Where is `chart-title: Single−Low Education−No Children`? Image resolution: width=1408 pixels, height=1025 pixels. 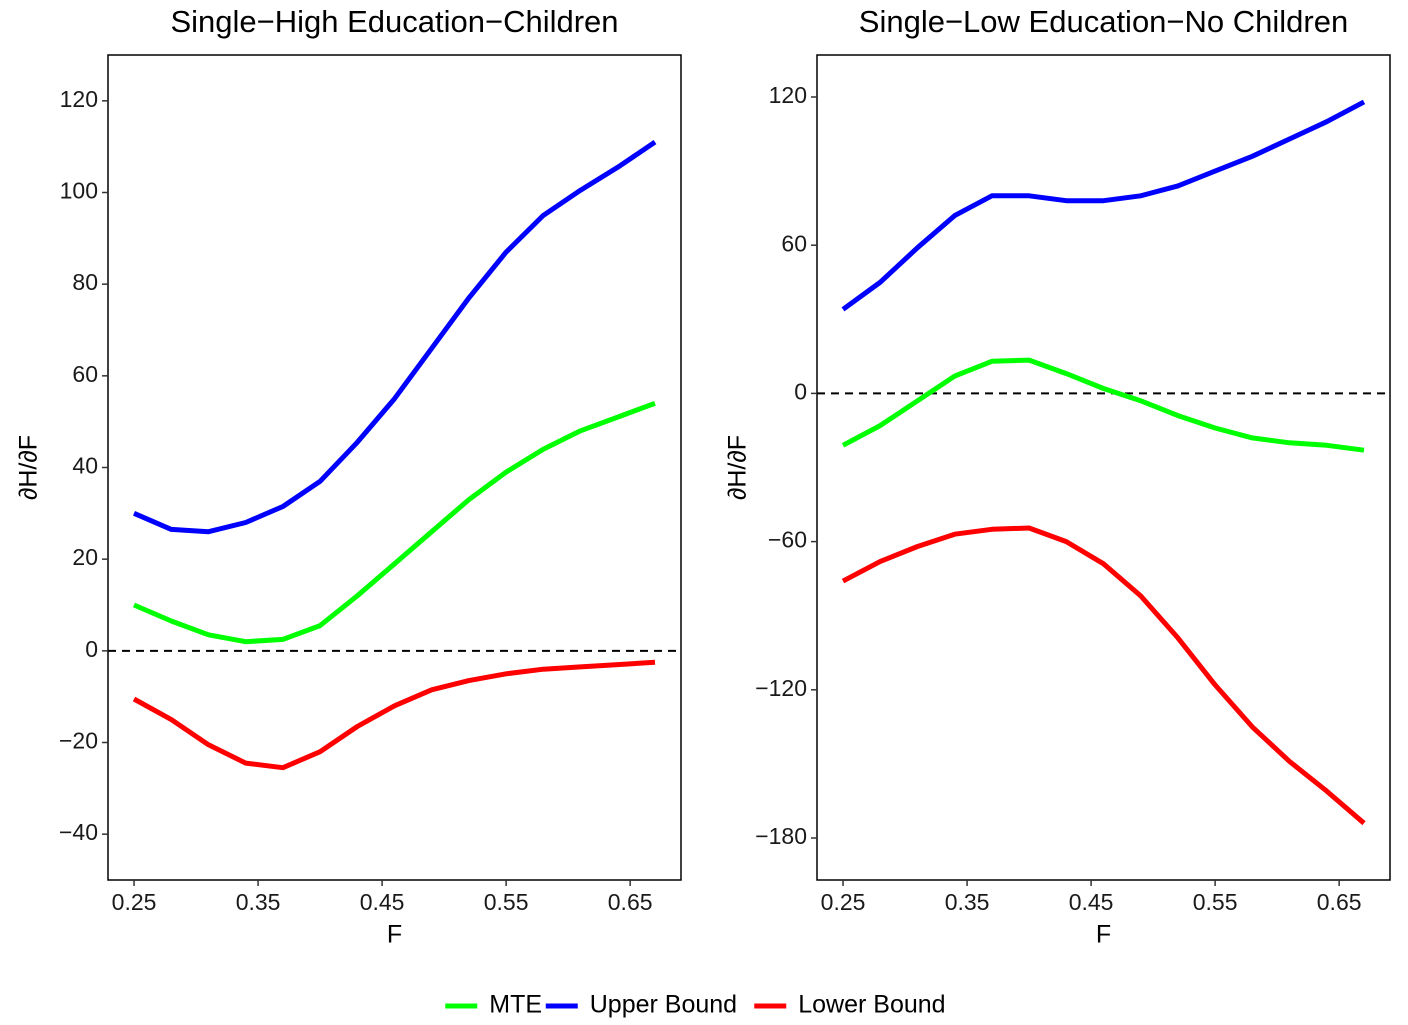 chart-title: Single−Low Education−No Children is located at coordinates (1103, 21).